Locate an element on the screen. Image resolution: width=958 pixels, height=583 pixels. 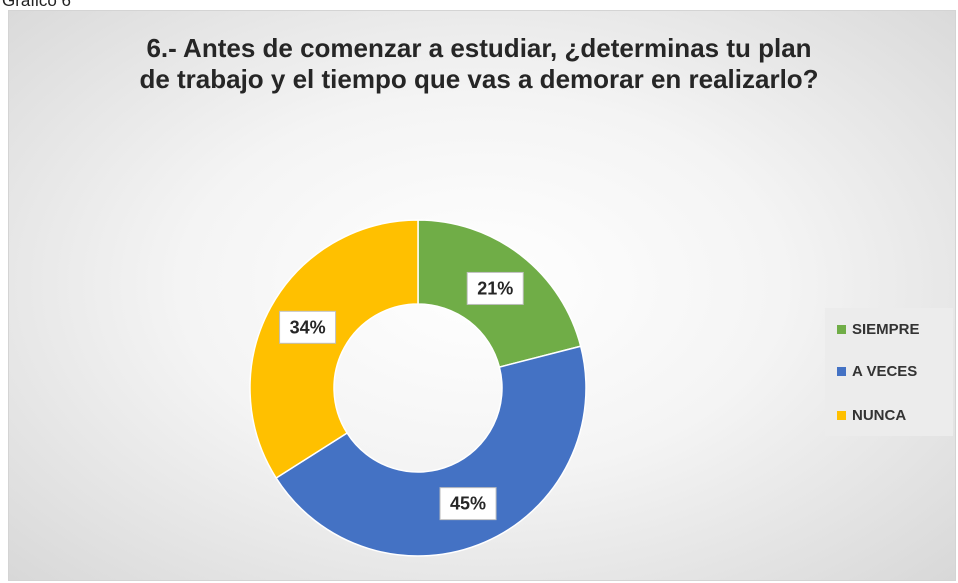
data-label-box-nunca is located at coordinates (308, 327).